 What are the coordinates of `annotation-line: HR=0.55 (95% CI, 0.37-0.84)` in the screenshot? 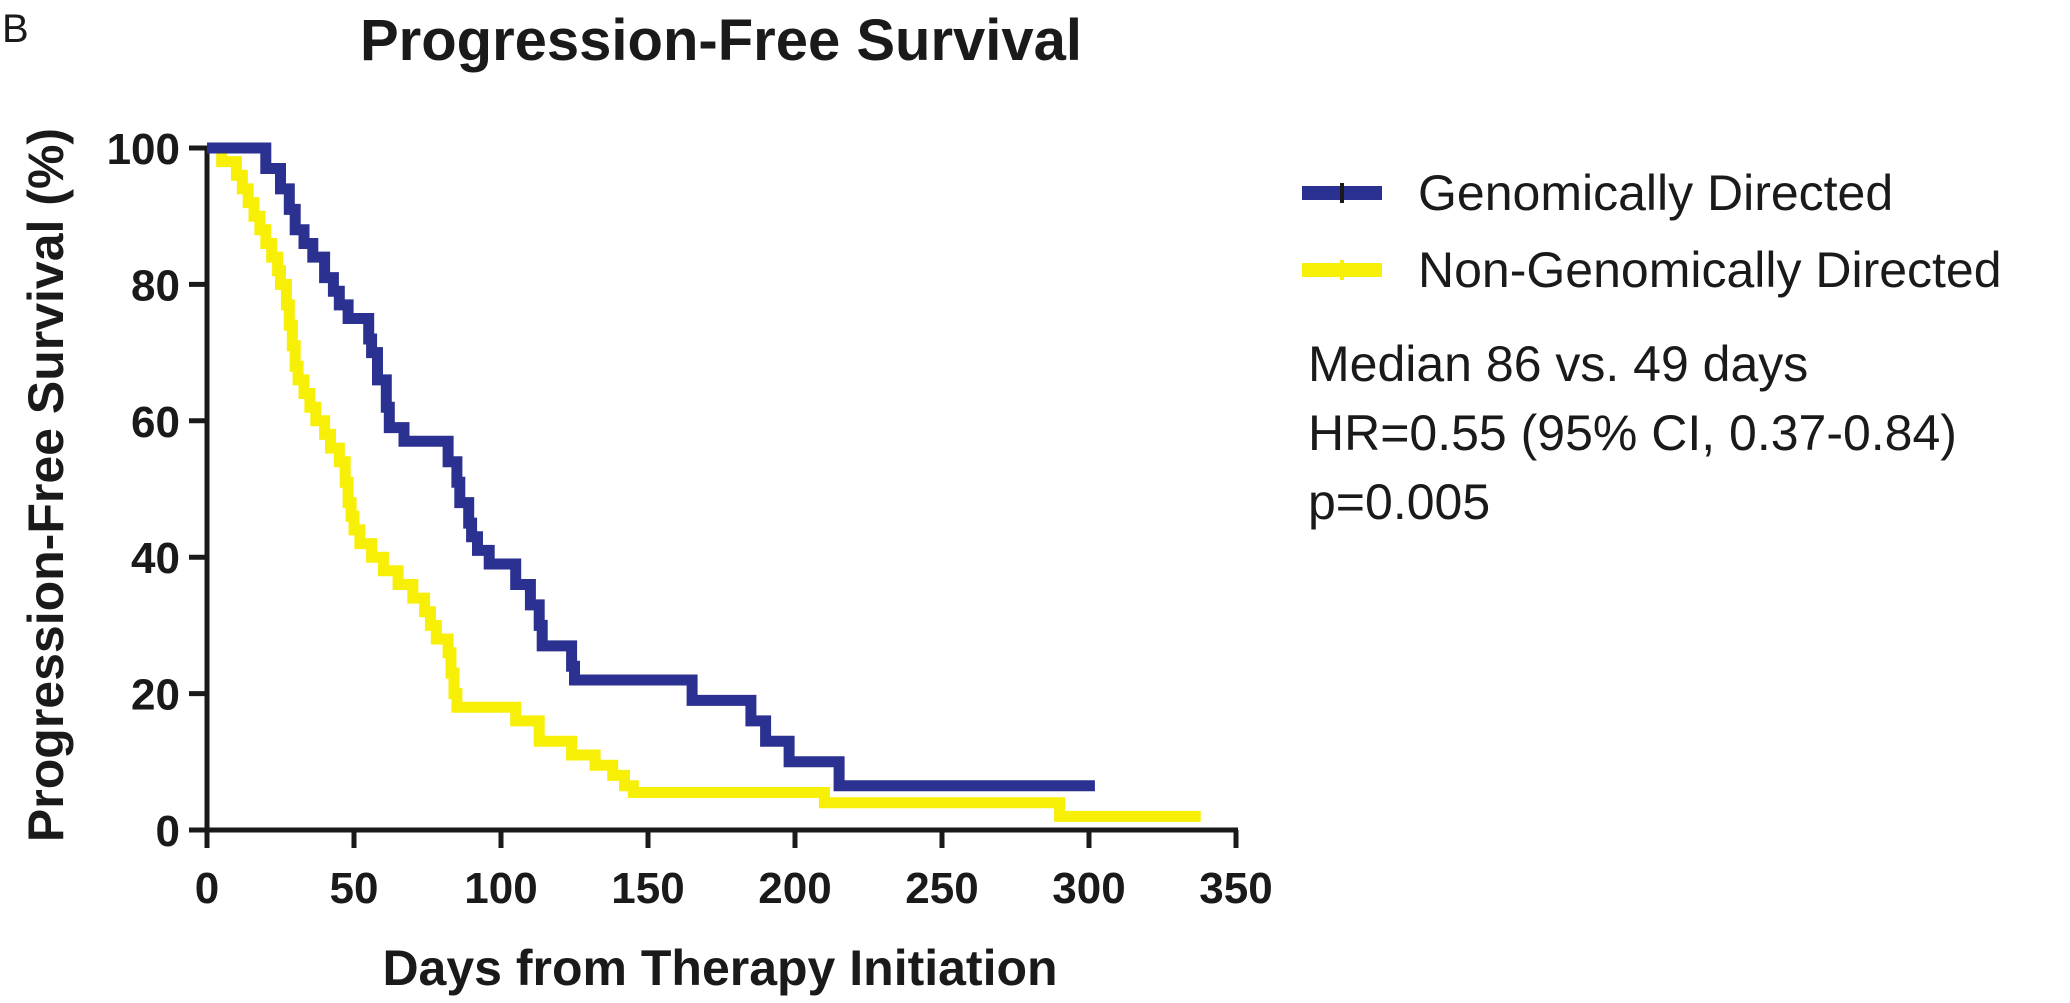 It's located at (1632, 433).